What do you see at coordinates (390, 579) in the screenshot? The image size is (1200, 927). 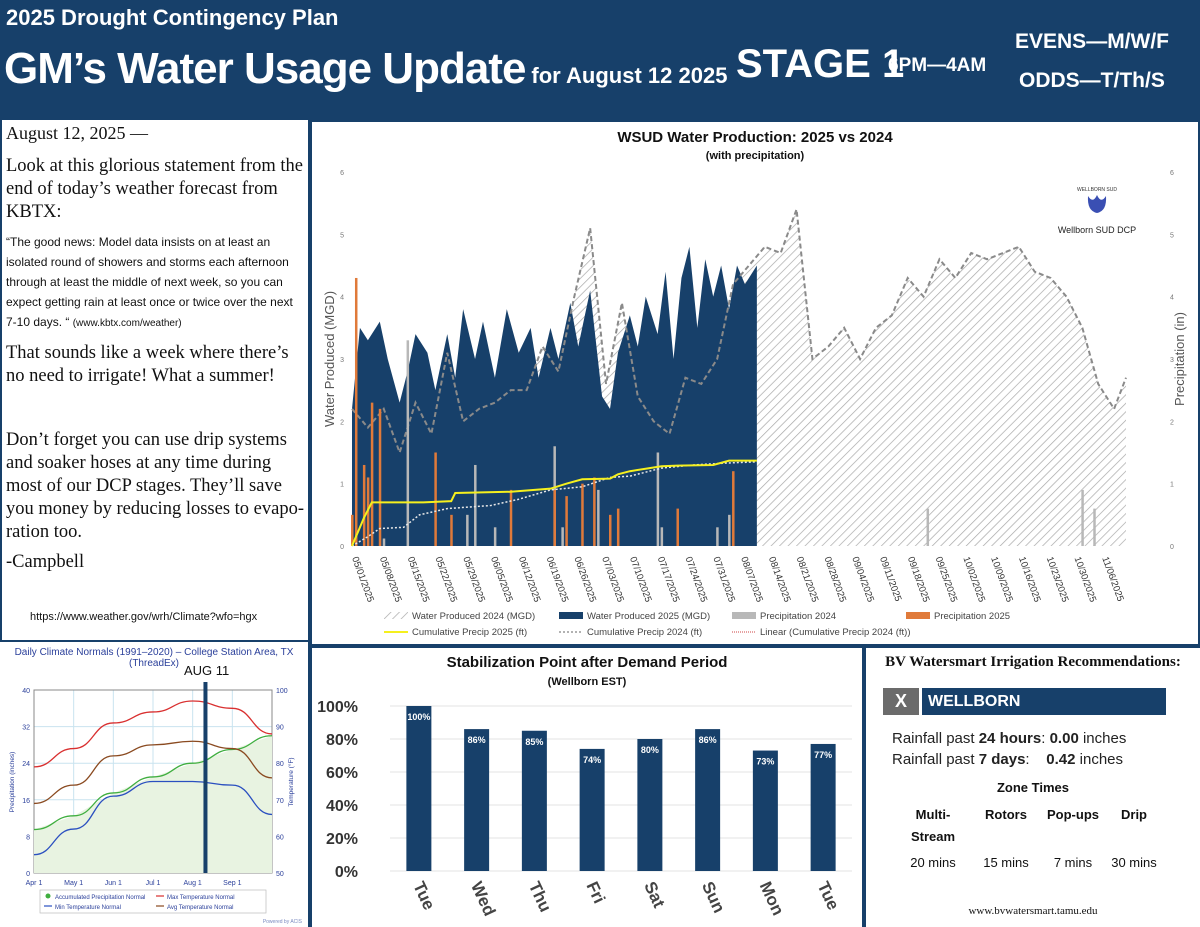 I see `x-tick-label: 05/08/2025` at bounding box center [390, 579].